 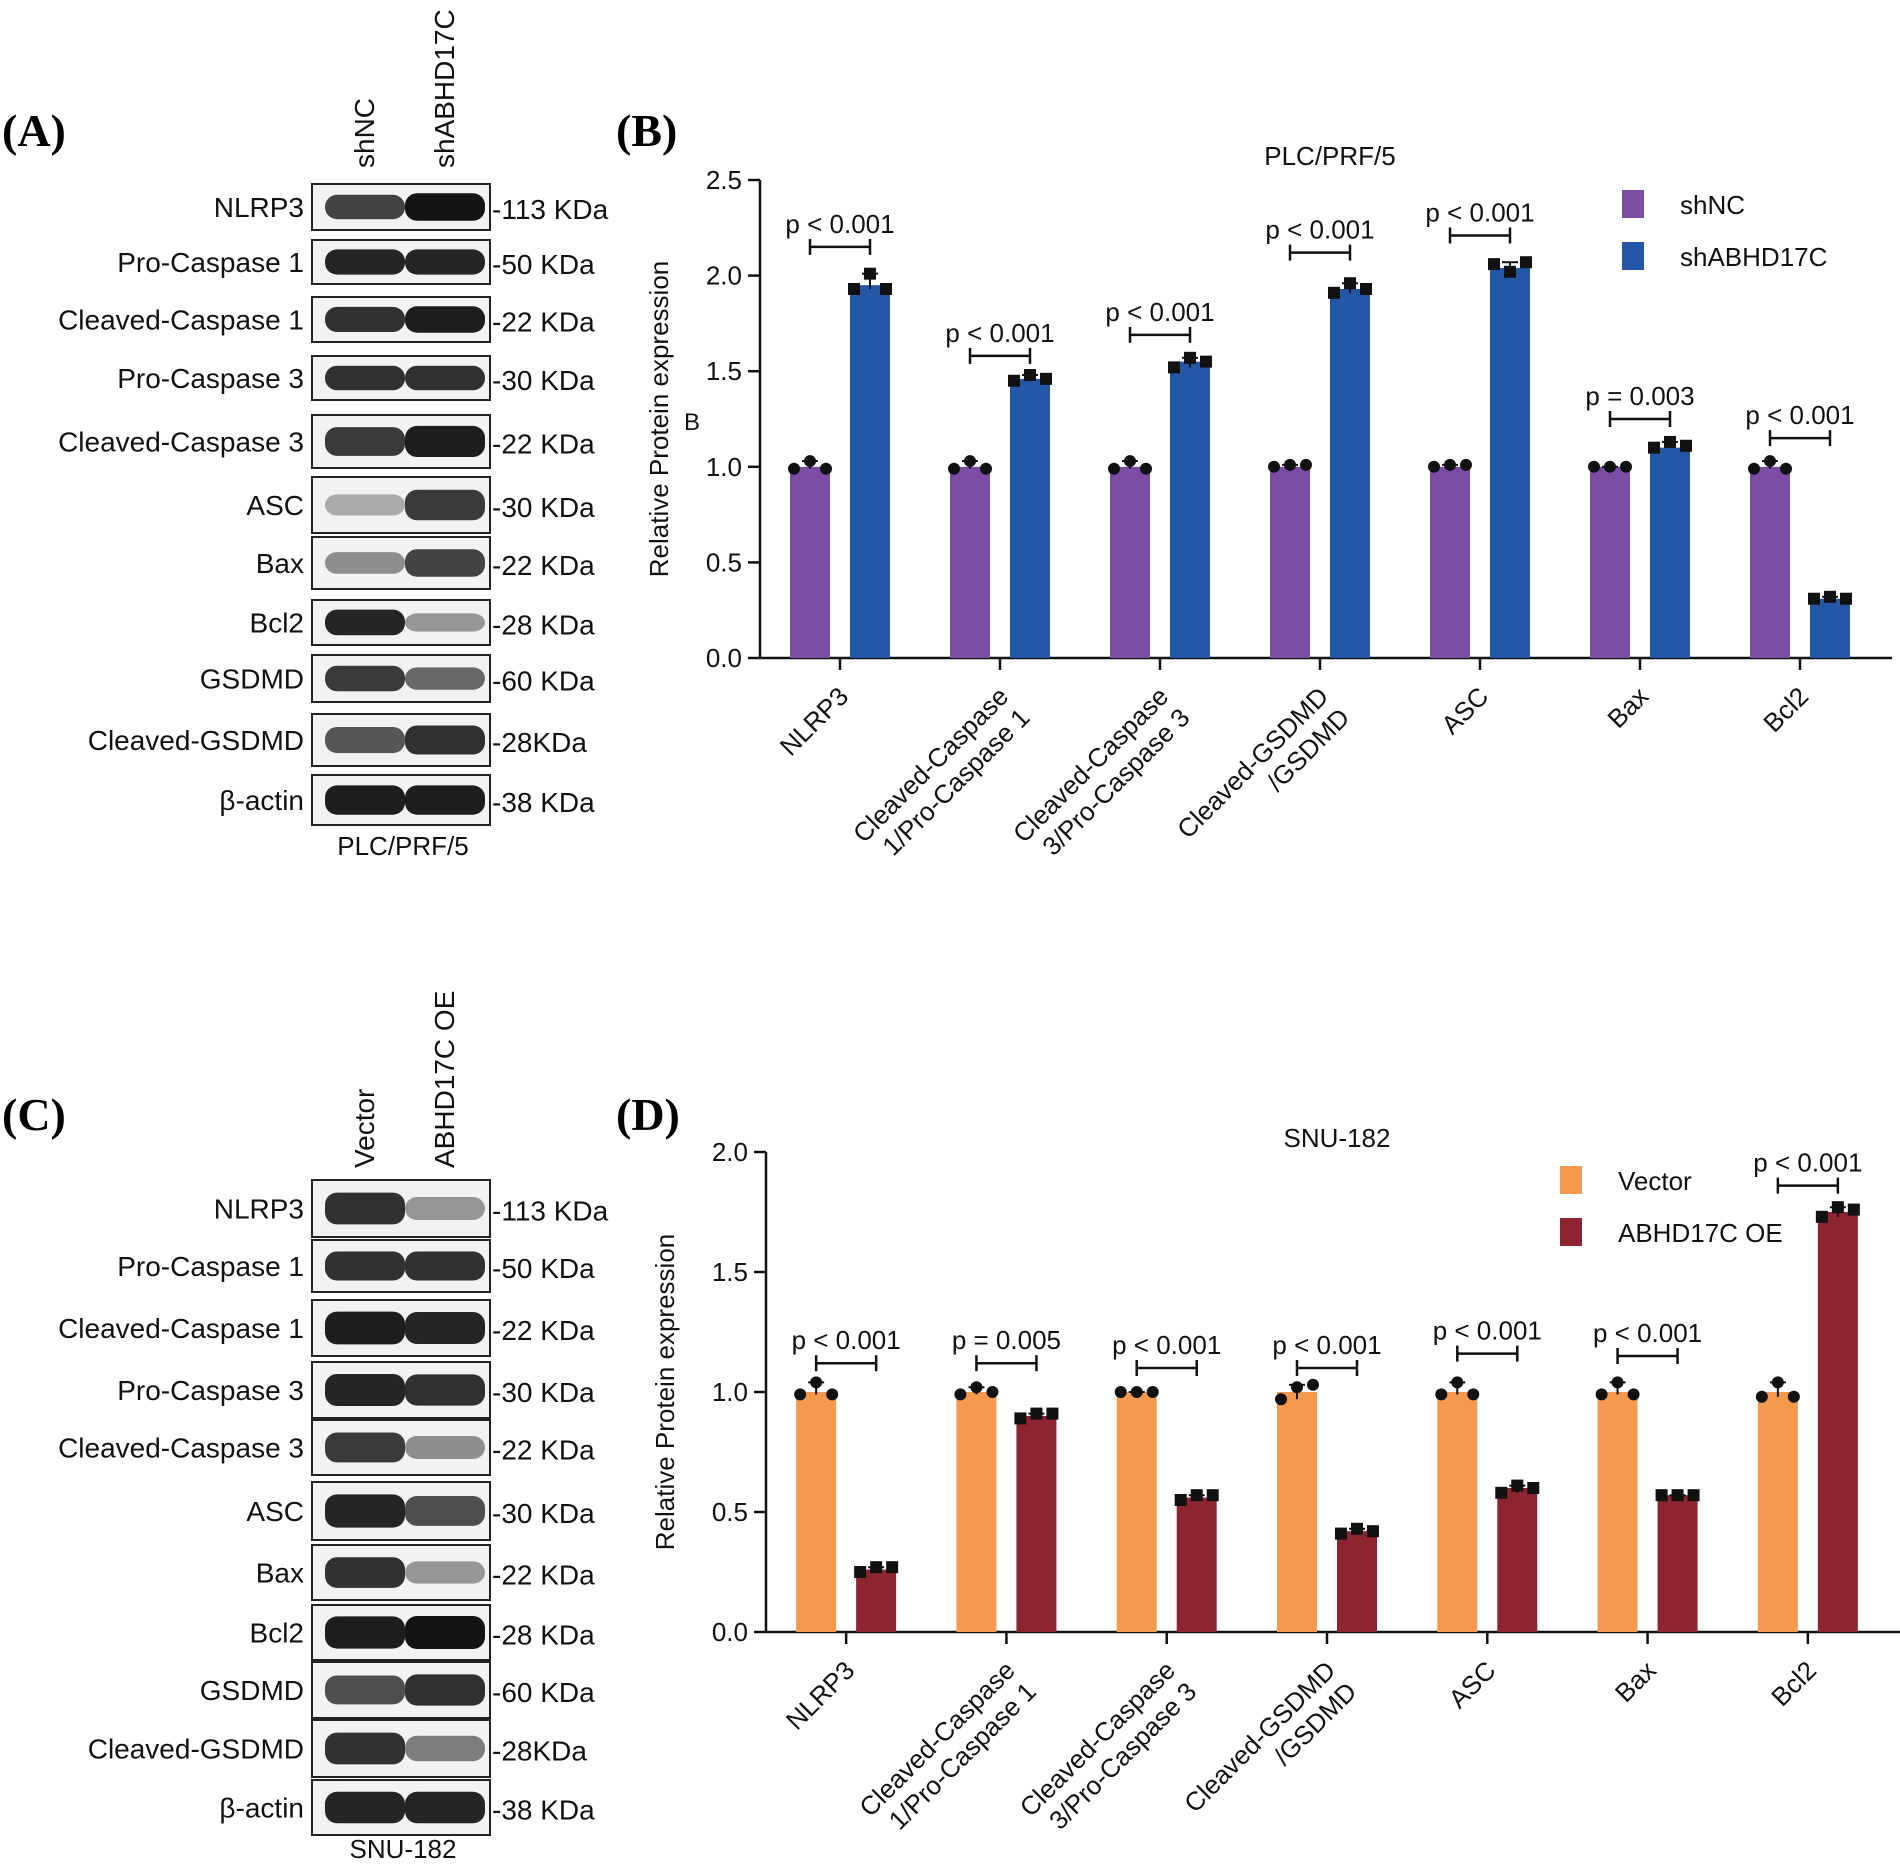 What do you see at coordinates (1639, 396) in the screenshot?
I see `p-value-label: p = 0.003` at bounding box center [1639, 396].